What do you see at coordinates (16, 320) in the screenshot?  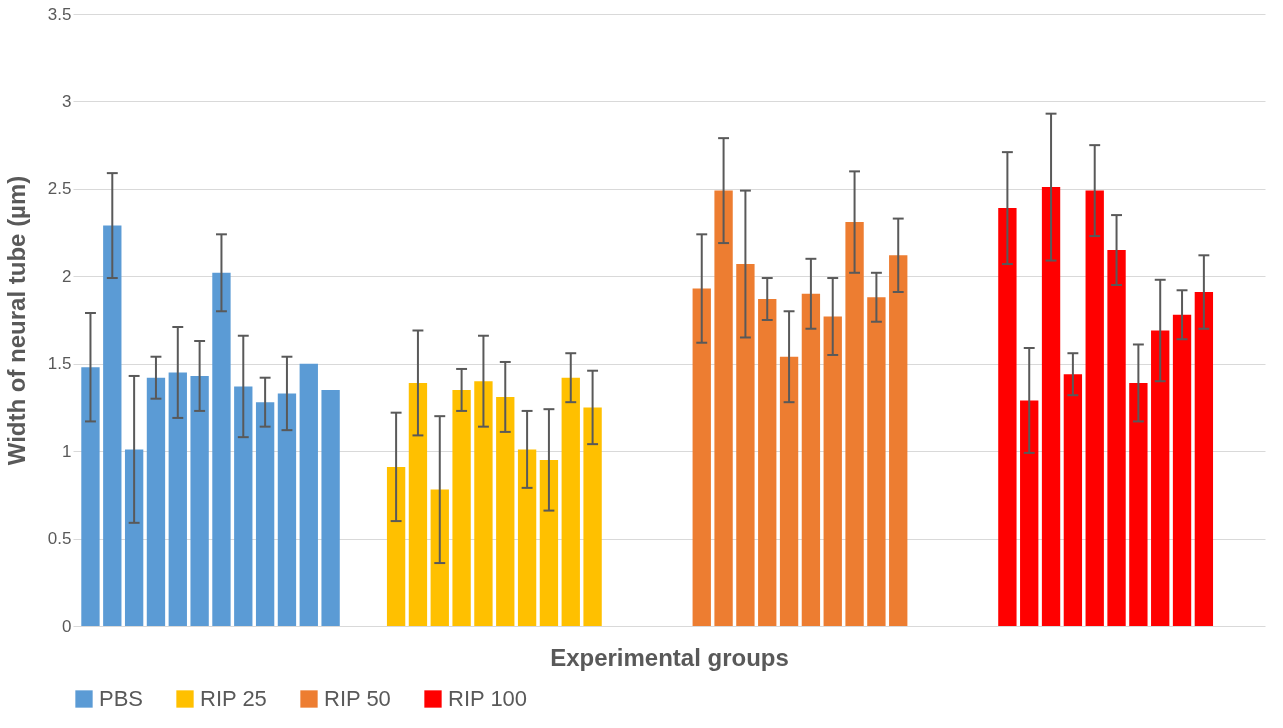 I see `y-axis-title: Width of neural tube (µm)` at bounding box center [16, 320].